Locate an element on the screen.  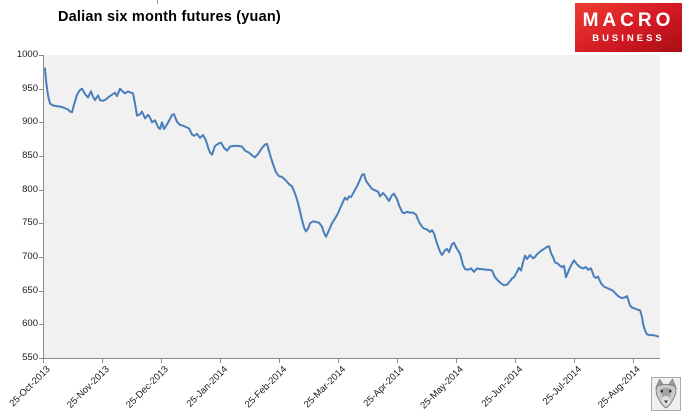
y-tick-label: 750 is located at coordinates (30, 223).